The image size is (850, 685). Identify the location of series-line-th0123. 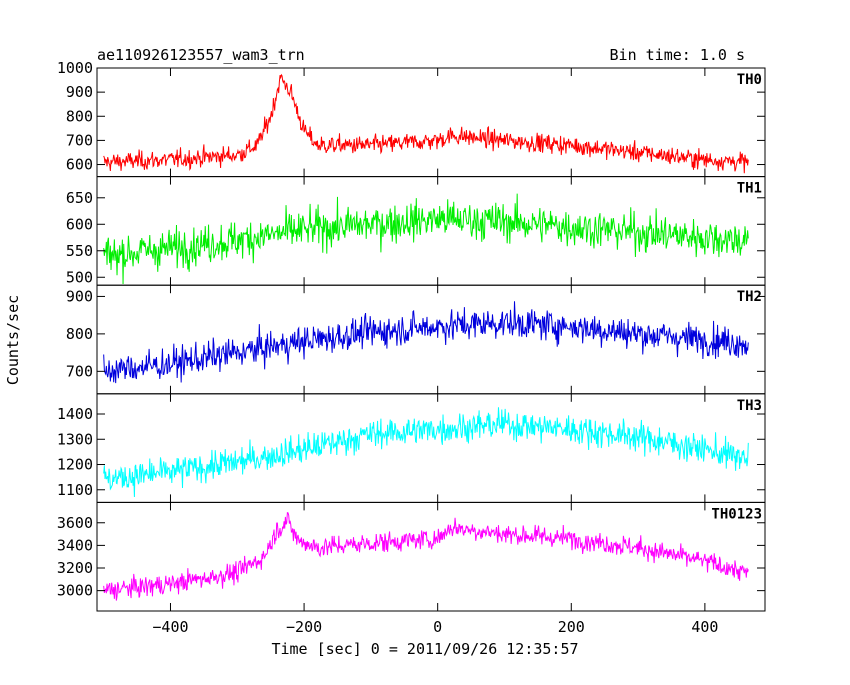
(426, 556).